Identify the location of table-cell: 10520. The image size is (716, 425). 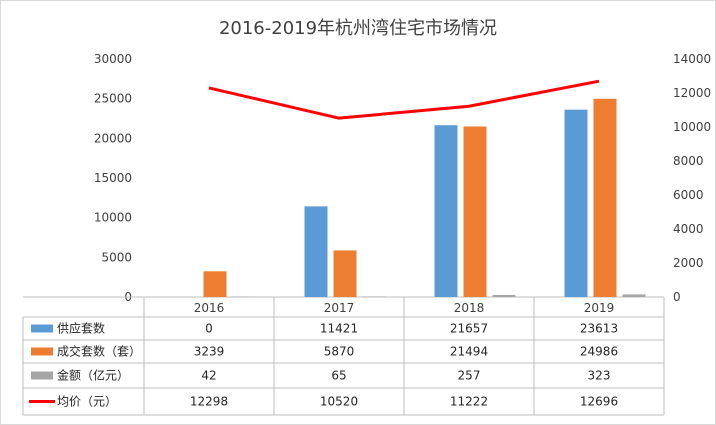
(339, 402).